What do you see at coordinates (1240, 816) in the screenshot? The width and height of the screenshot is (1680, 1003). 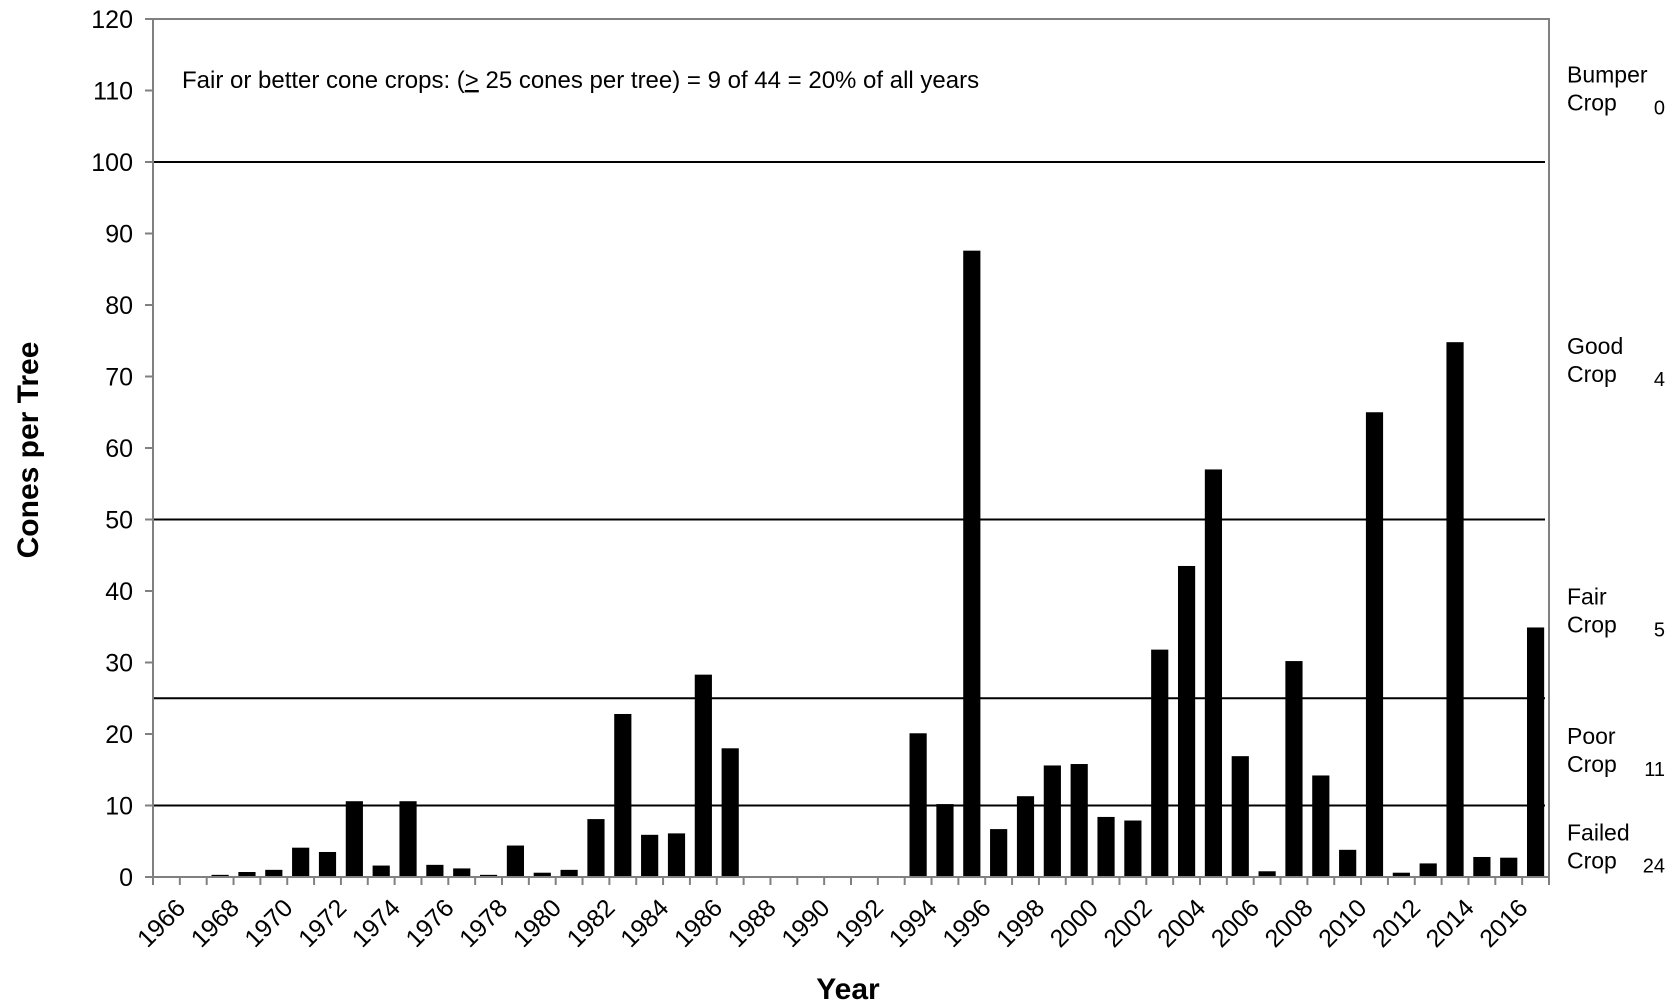 I see `bar-2006` at bounding box center [1240, 816].